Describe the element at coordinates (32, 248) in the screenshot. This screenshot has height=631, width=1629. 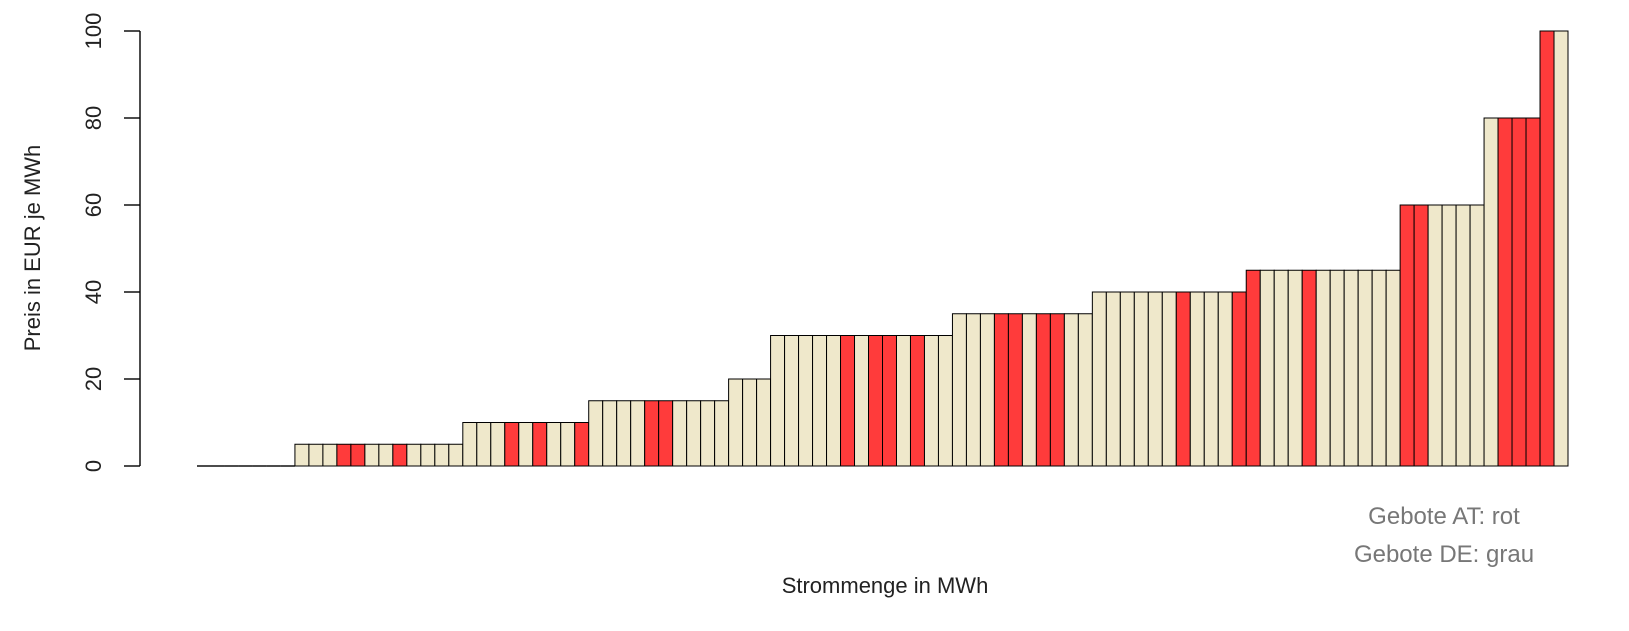
I see `y-axis-title: Preis in EUR je MWh` at that location.